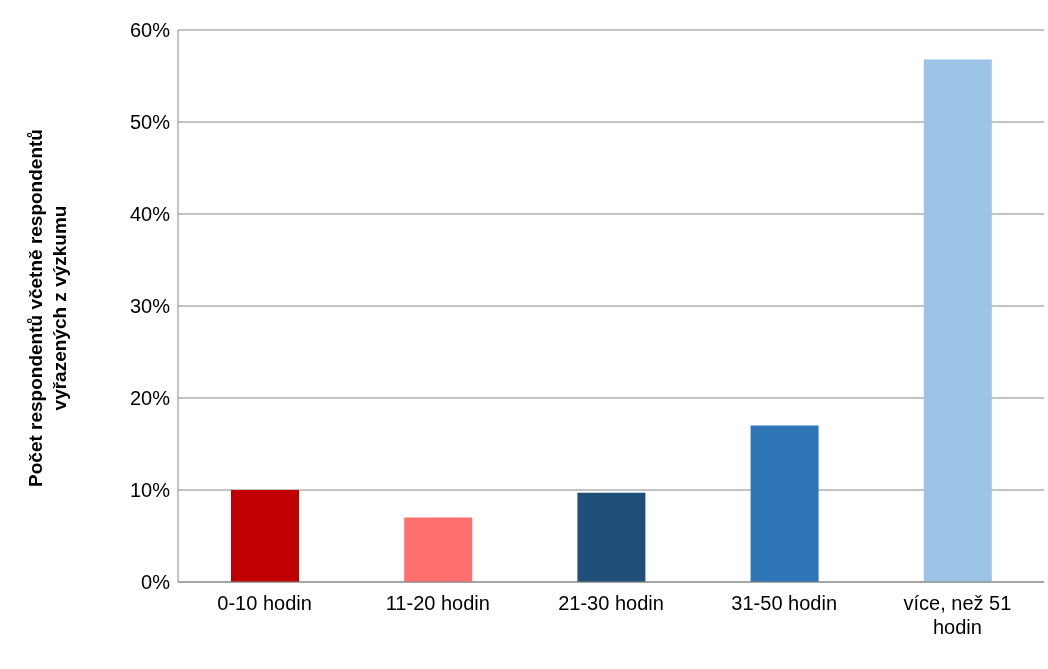 Image resolution: width=1048 pixels, height=669 pixels. I want to click on x-tick-label: 21-30 hodin, so click(611, 603).